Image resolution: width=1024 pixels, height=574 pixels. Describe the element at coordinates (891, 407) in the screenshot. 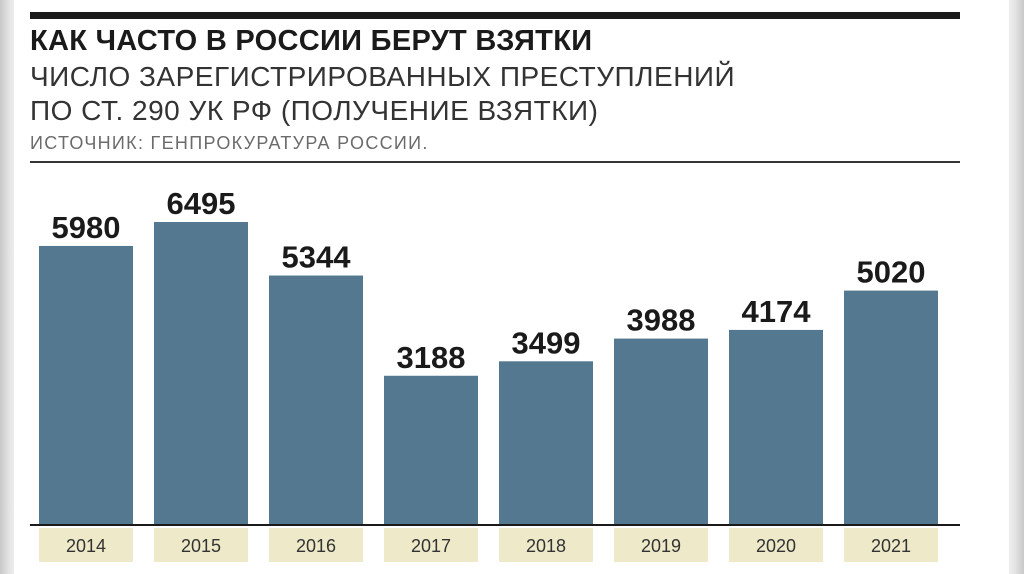

I see `bar-2021` at that location.